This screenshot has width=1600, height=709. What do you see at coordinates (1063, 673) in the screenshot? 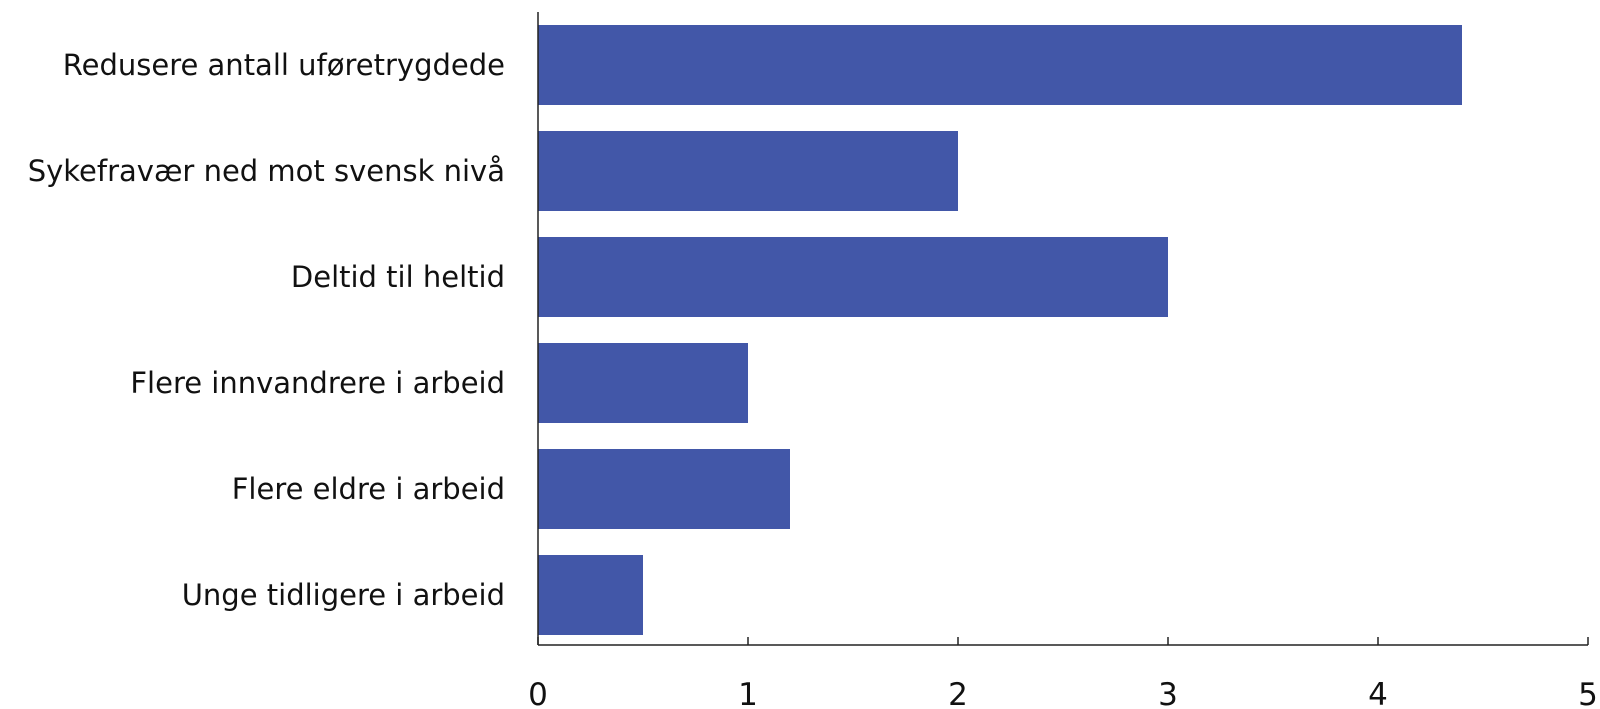
I see `x-ticks-layer: 0 1 2 3 4 5` at bounding box center [1063, 673].